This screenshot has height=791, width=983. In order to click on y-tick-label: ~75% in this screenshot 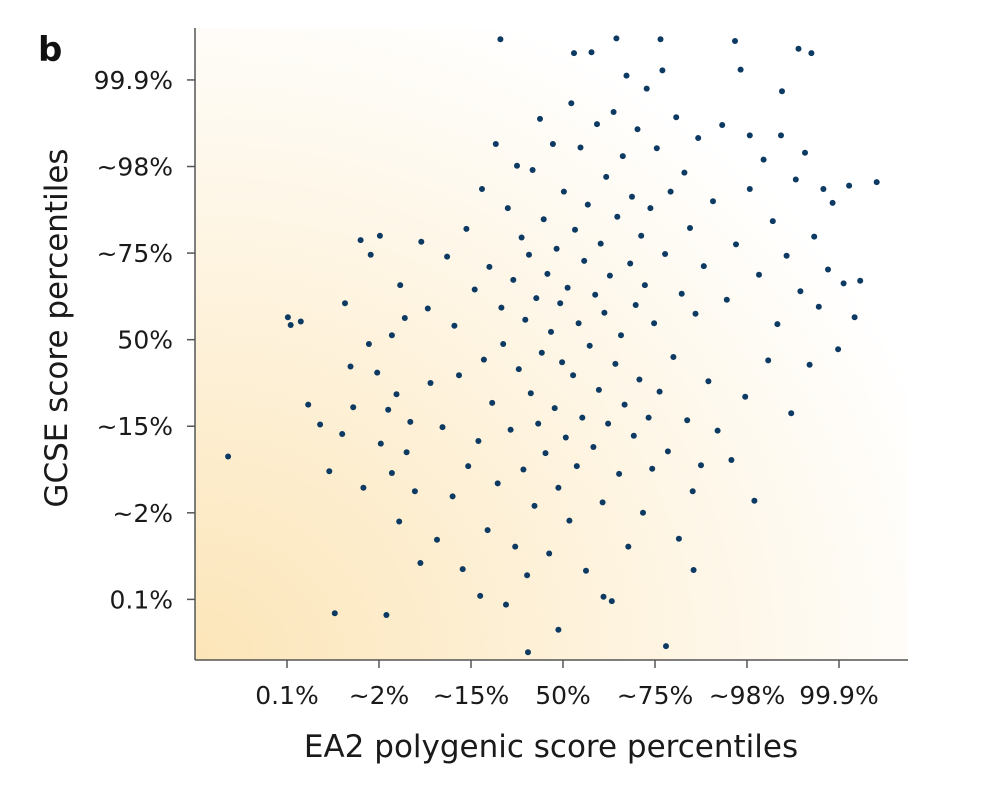, I will do `click(134, 253)`.